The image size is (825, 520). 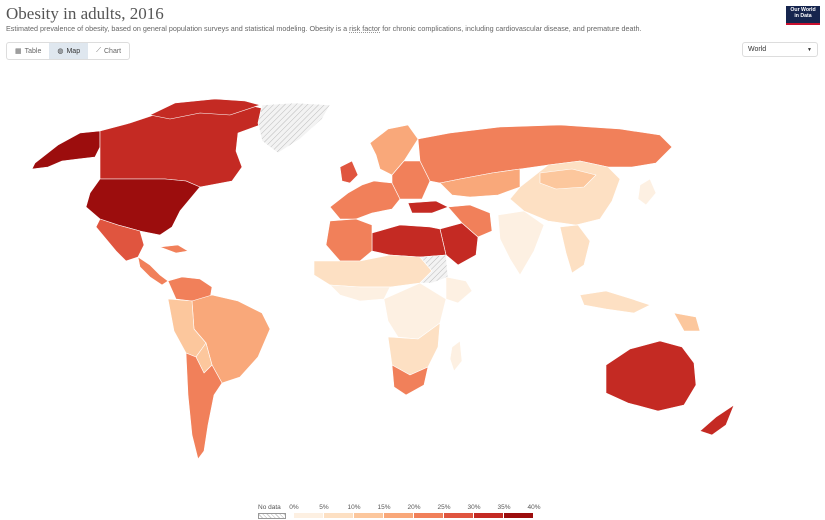 What do you see at coordinates (444, 507) in the screenshot?
I see `legend-tick-label: 25%` at bounding box center [444, 507].